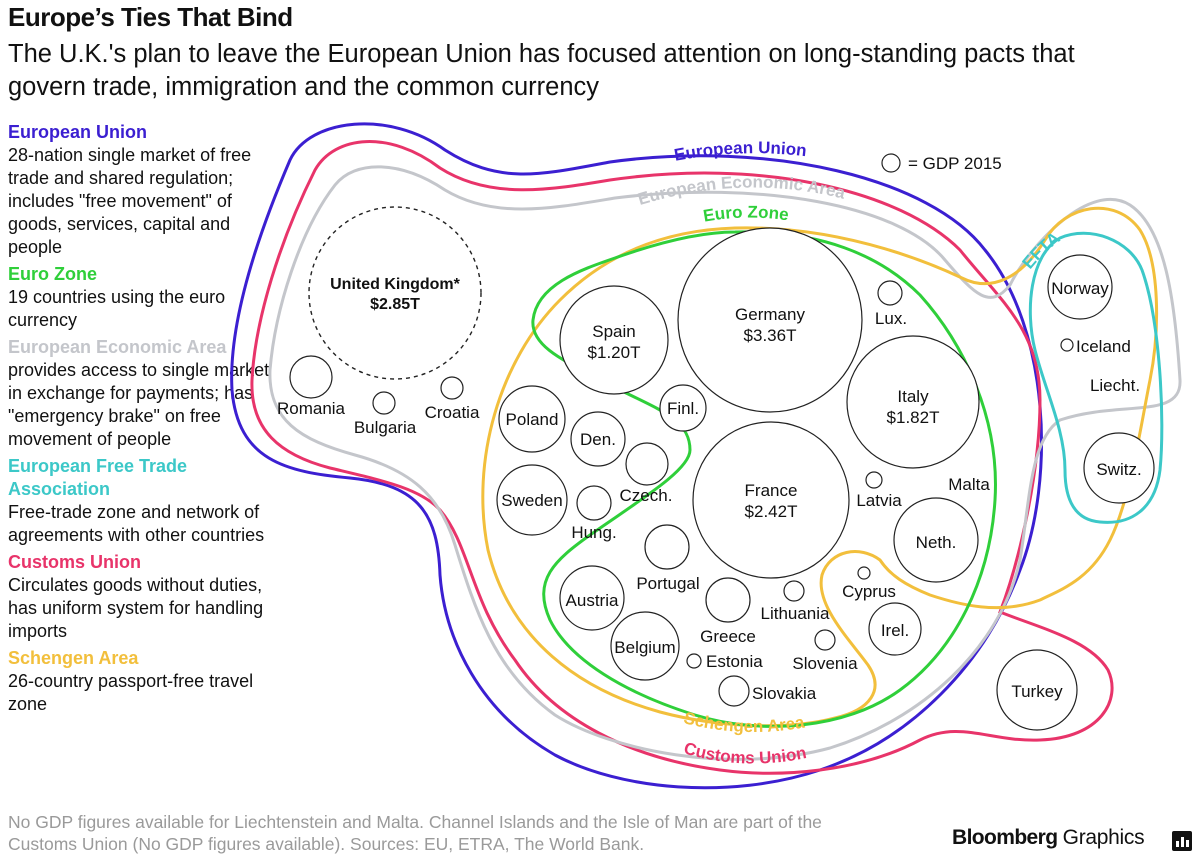 The width and height of the screenshot is (1200, 859). Describe the element at coordinates (770, 314) in the screenshot. I see `germany-name: Germany` at that location.